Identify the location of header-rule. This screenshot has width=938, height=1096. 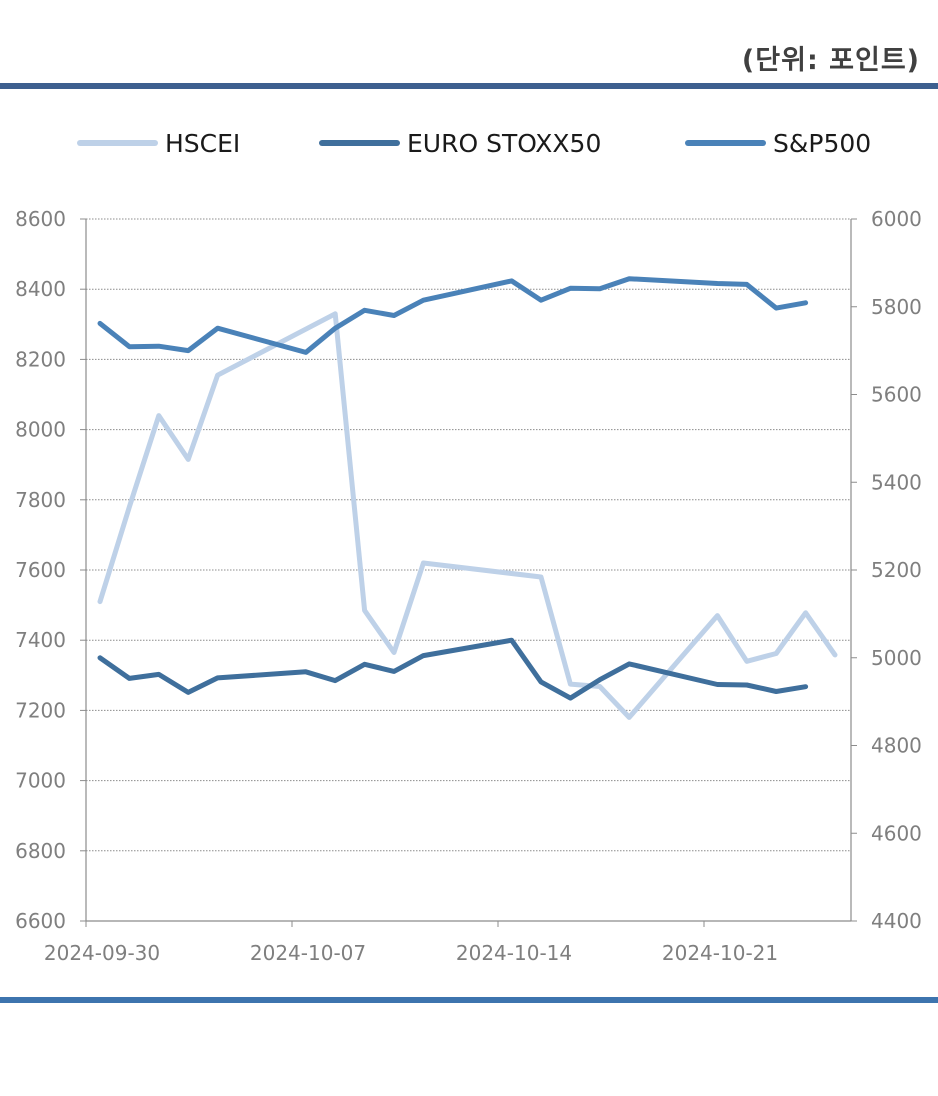
(469, 86).